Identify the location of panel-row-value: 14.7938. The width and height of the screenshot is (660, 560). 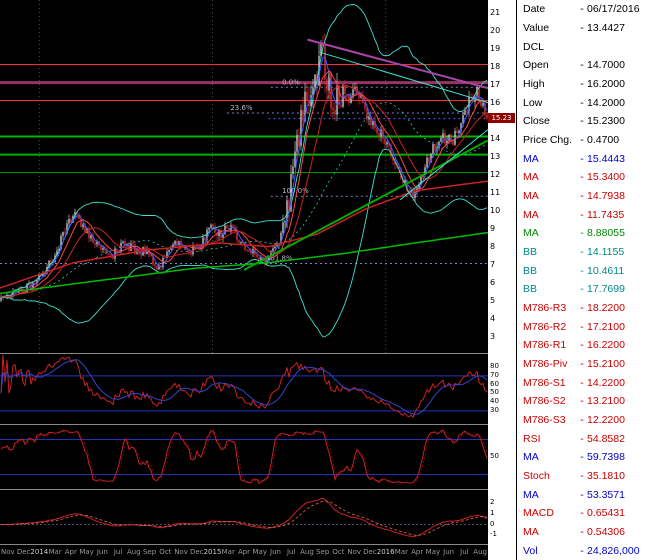
(606, 196).